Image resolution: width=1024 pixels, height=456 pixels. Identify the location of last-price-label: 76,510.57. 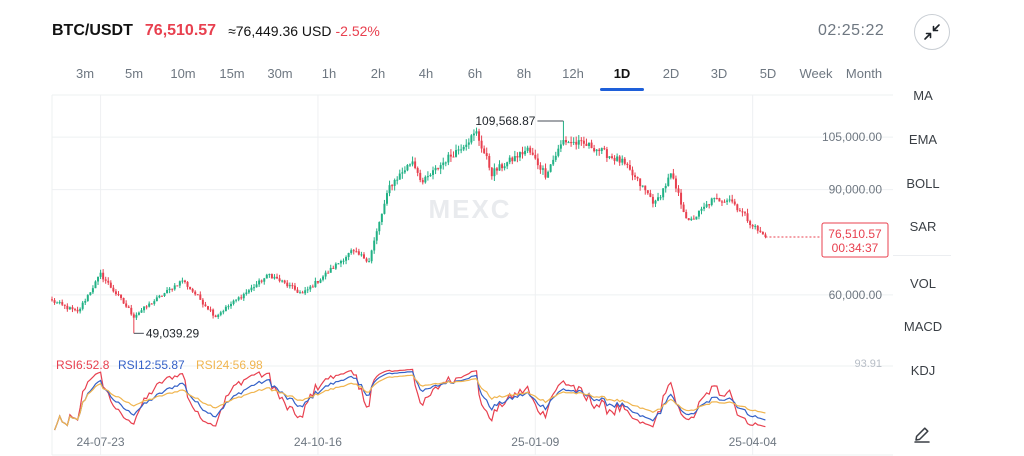
(855, 234).